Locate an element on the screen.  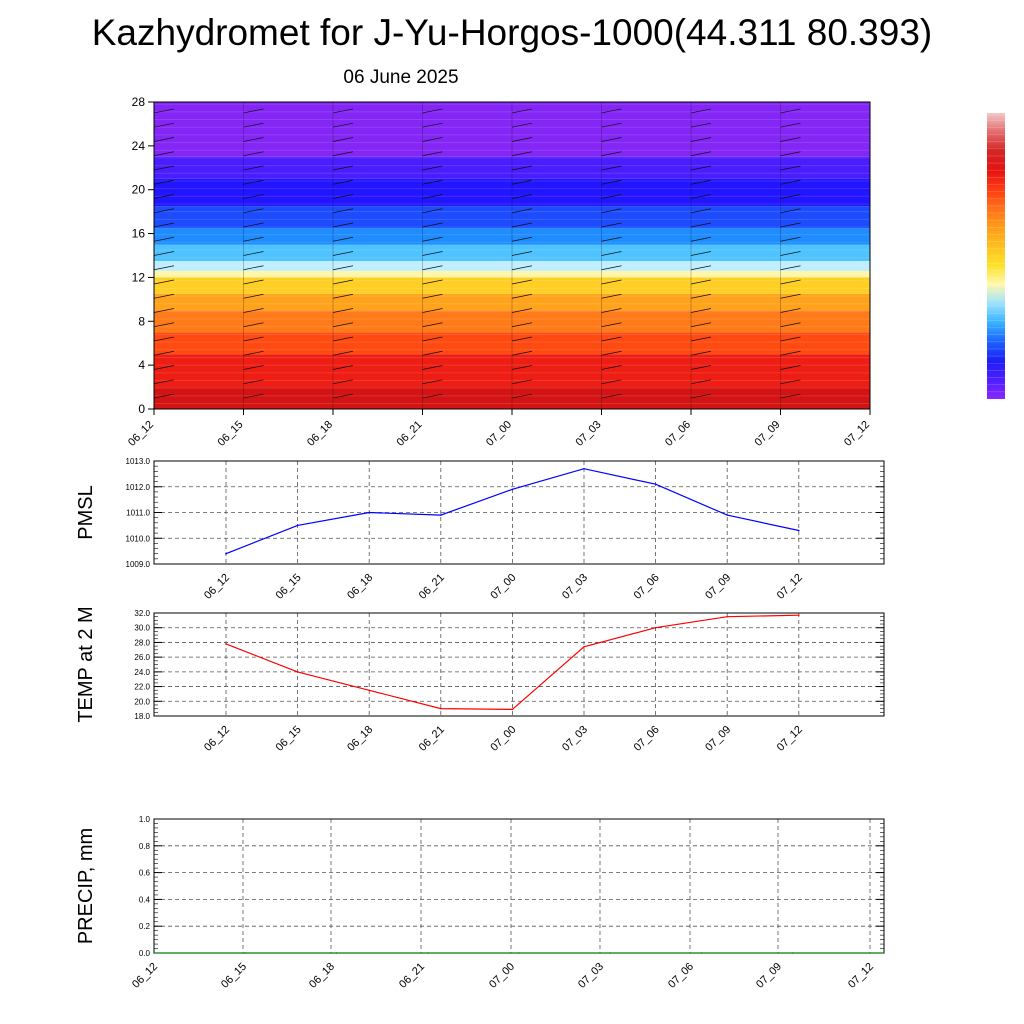
y-tick-label: 24 is located at coordinates (139, 146).